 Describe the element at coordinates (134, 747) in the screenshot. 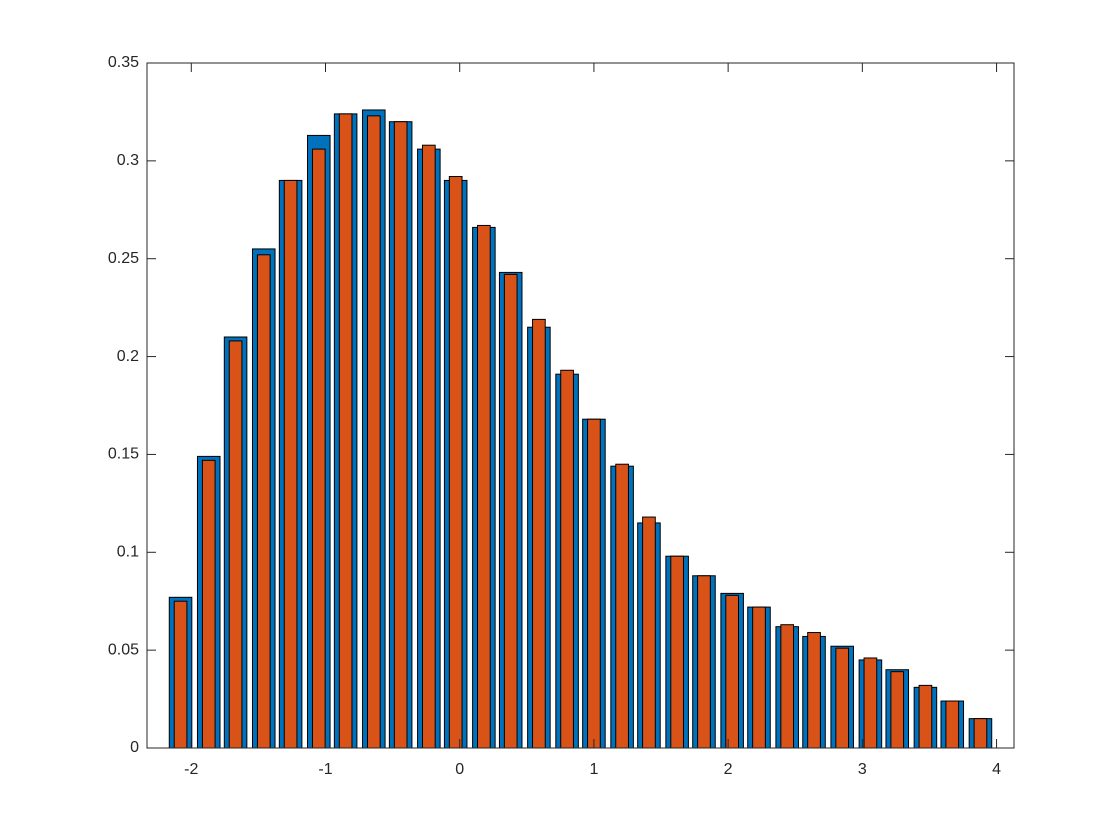

I see `y-tick-label: 0` at that location.